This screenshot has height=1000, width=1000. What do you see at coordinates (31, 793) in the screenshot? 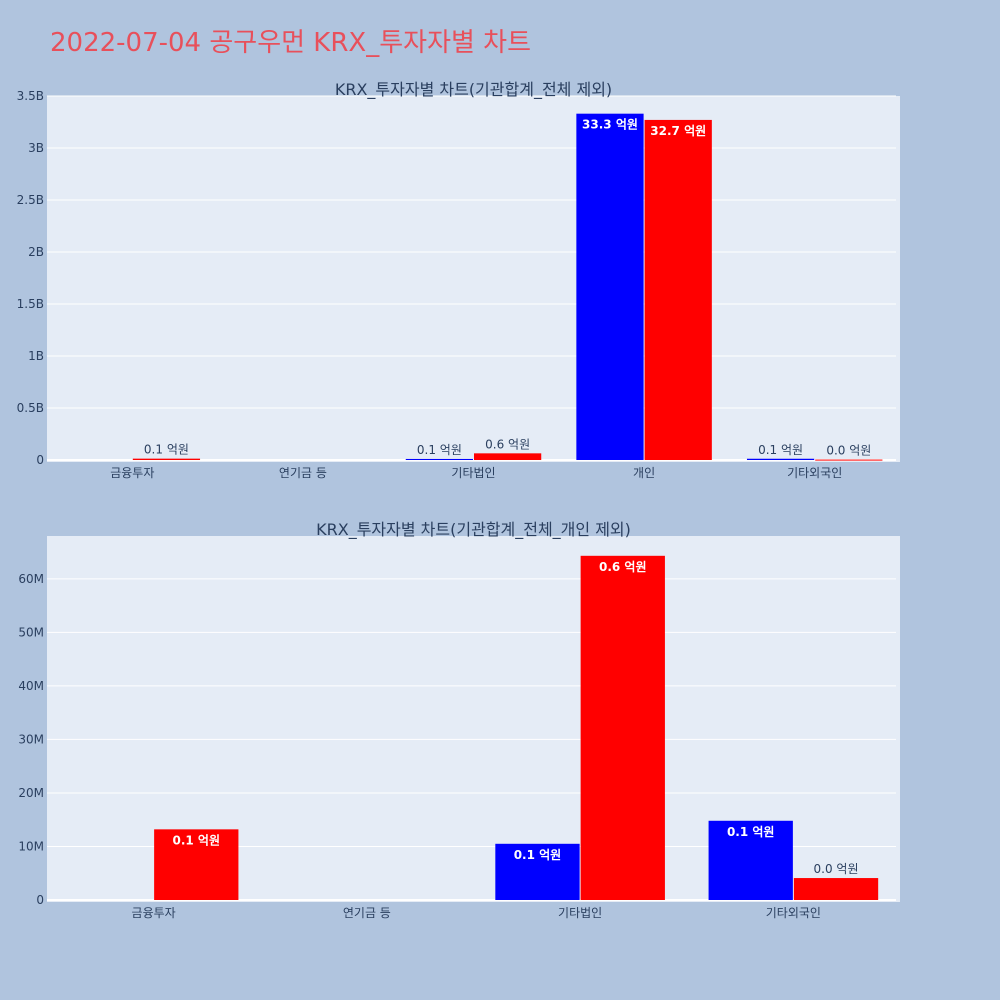
I see `y-tick-label: 20M` at bounding box center [31, 793].